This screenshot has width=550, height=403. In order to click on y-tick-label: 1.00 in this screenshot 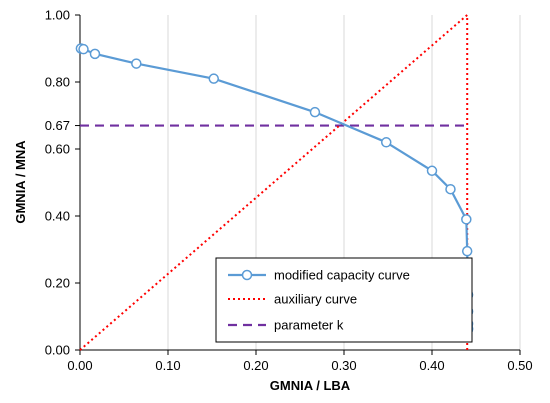, I will do `click(57, 15)`.